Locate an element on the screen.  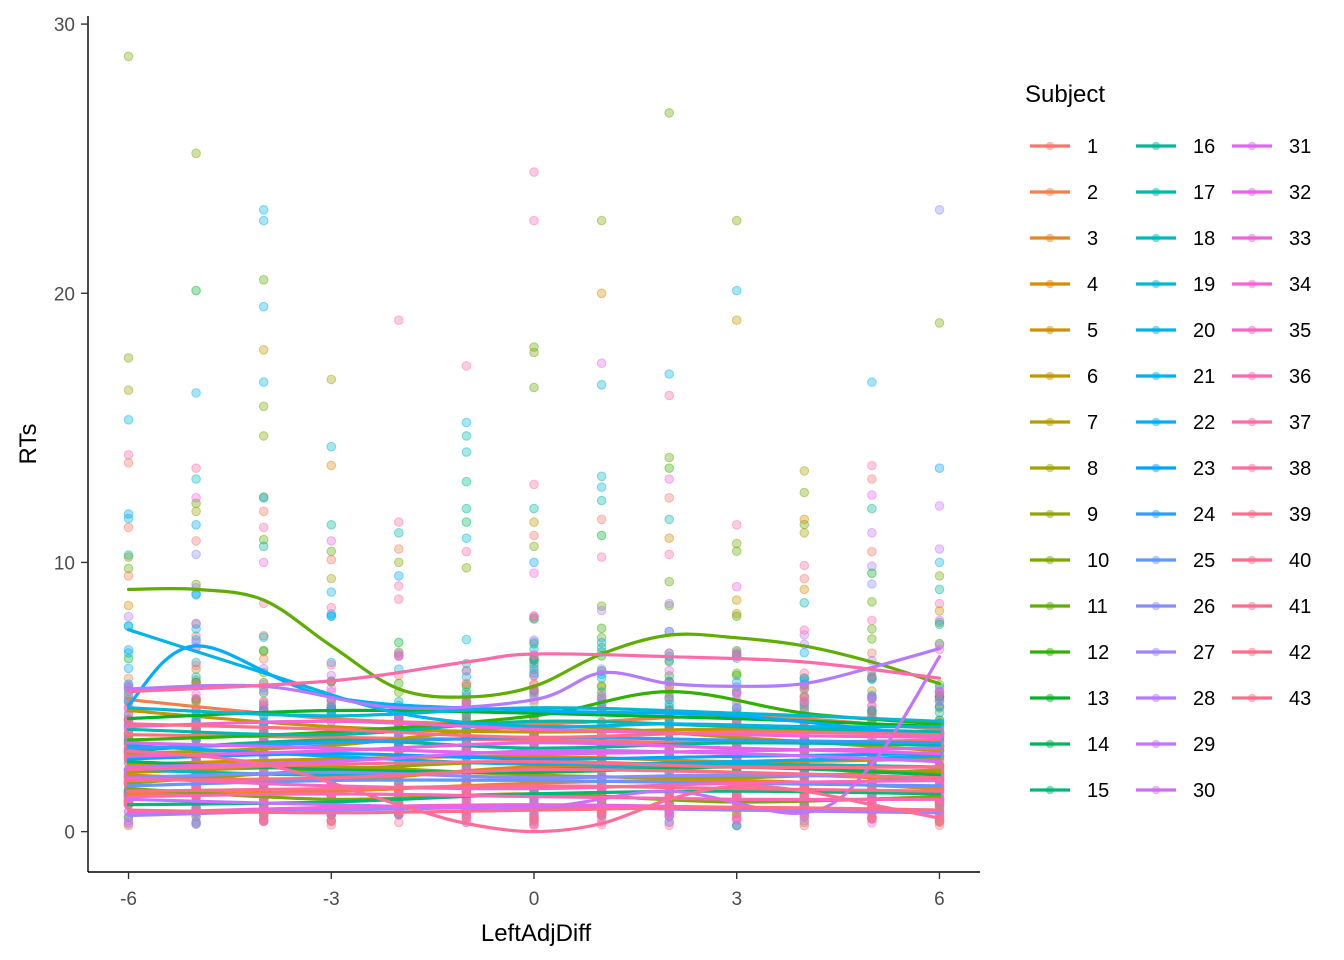
legend-item-17: 17 is located at coordinates (1175, 193).